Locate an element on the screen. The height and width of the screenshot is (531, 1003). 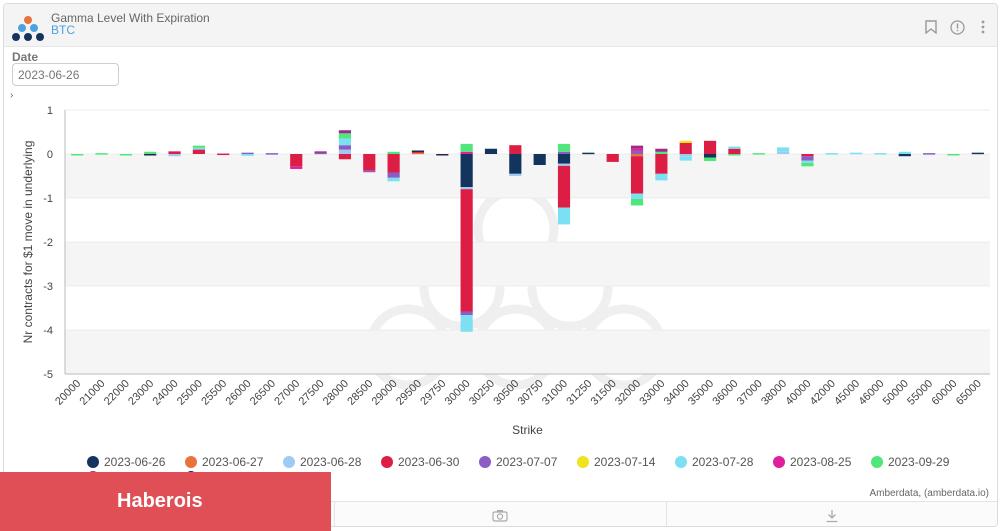
legend-item-2023-07-07: 2023-07-07 is located at coordinates (518, 462).